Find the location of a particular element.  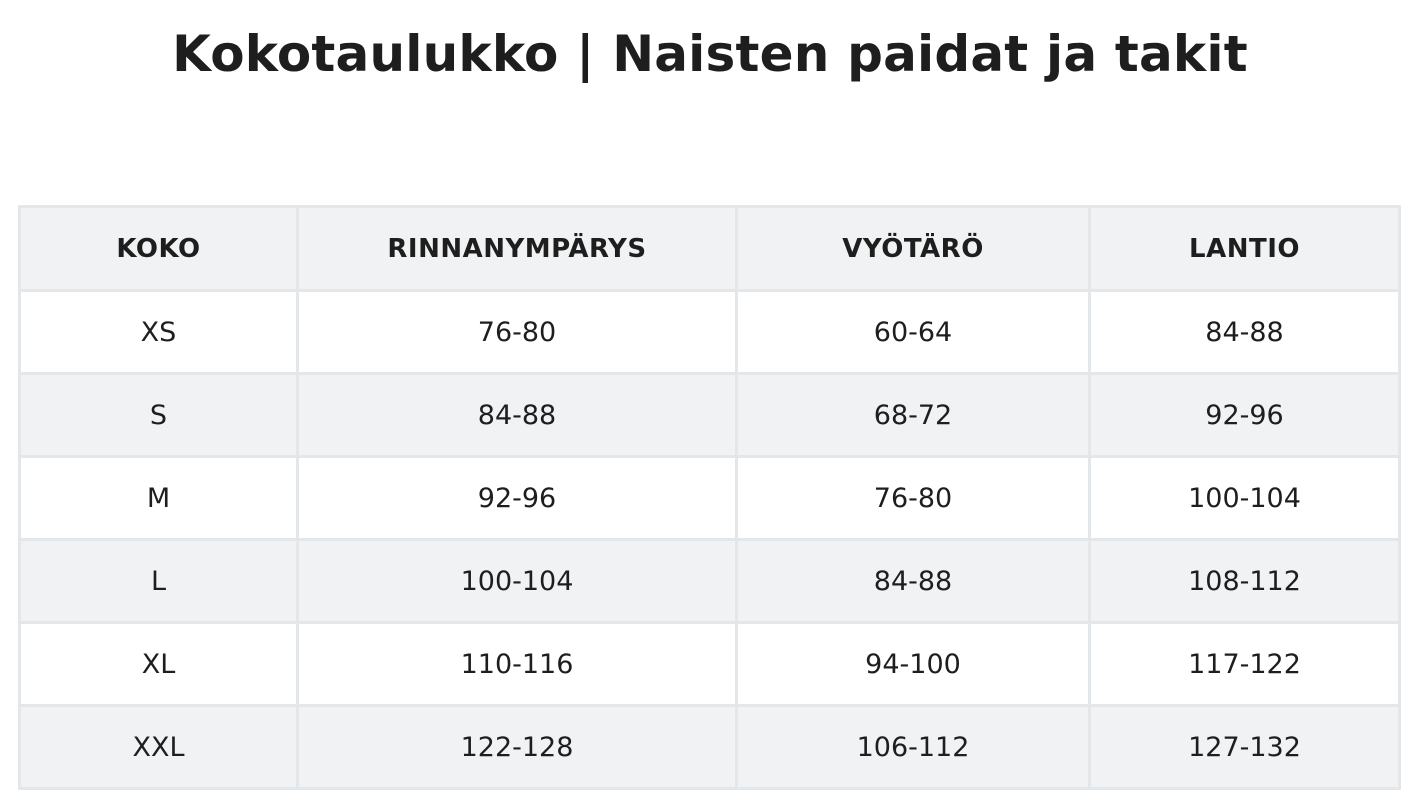

cell-hip: 84-88 is located at coordinates (1244, 332).